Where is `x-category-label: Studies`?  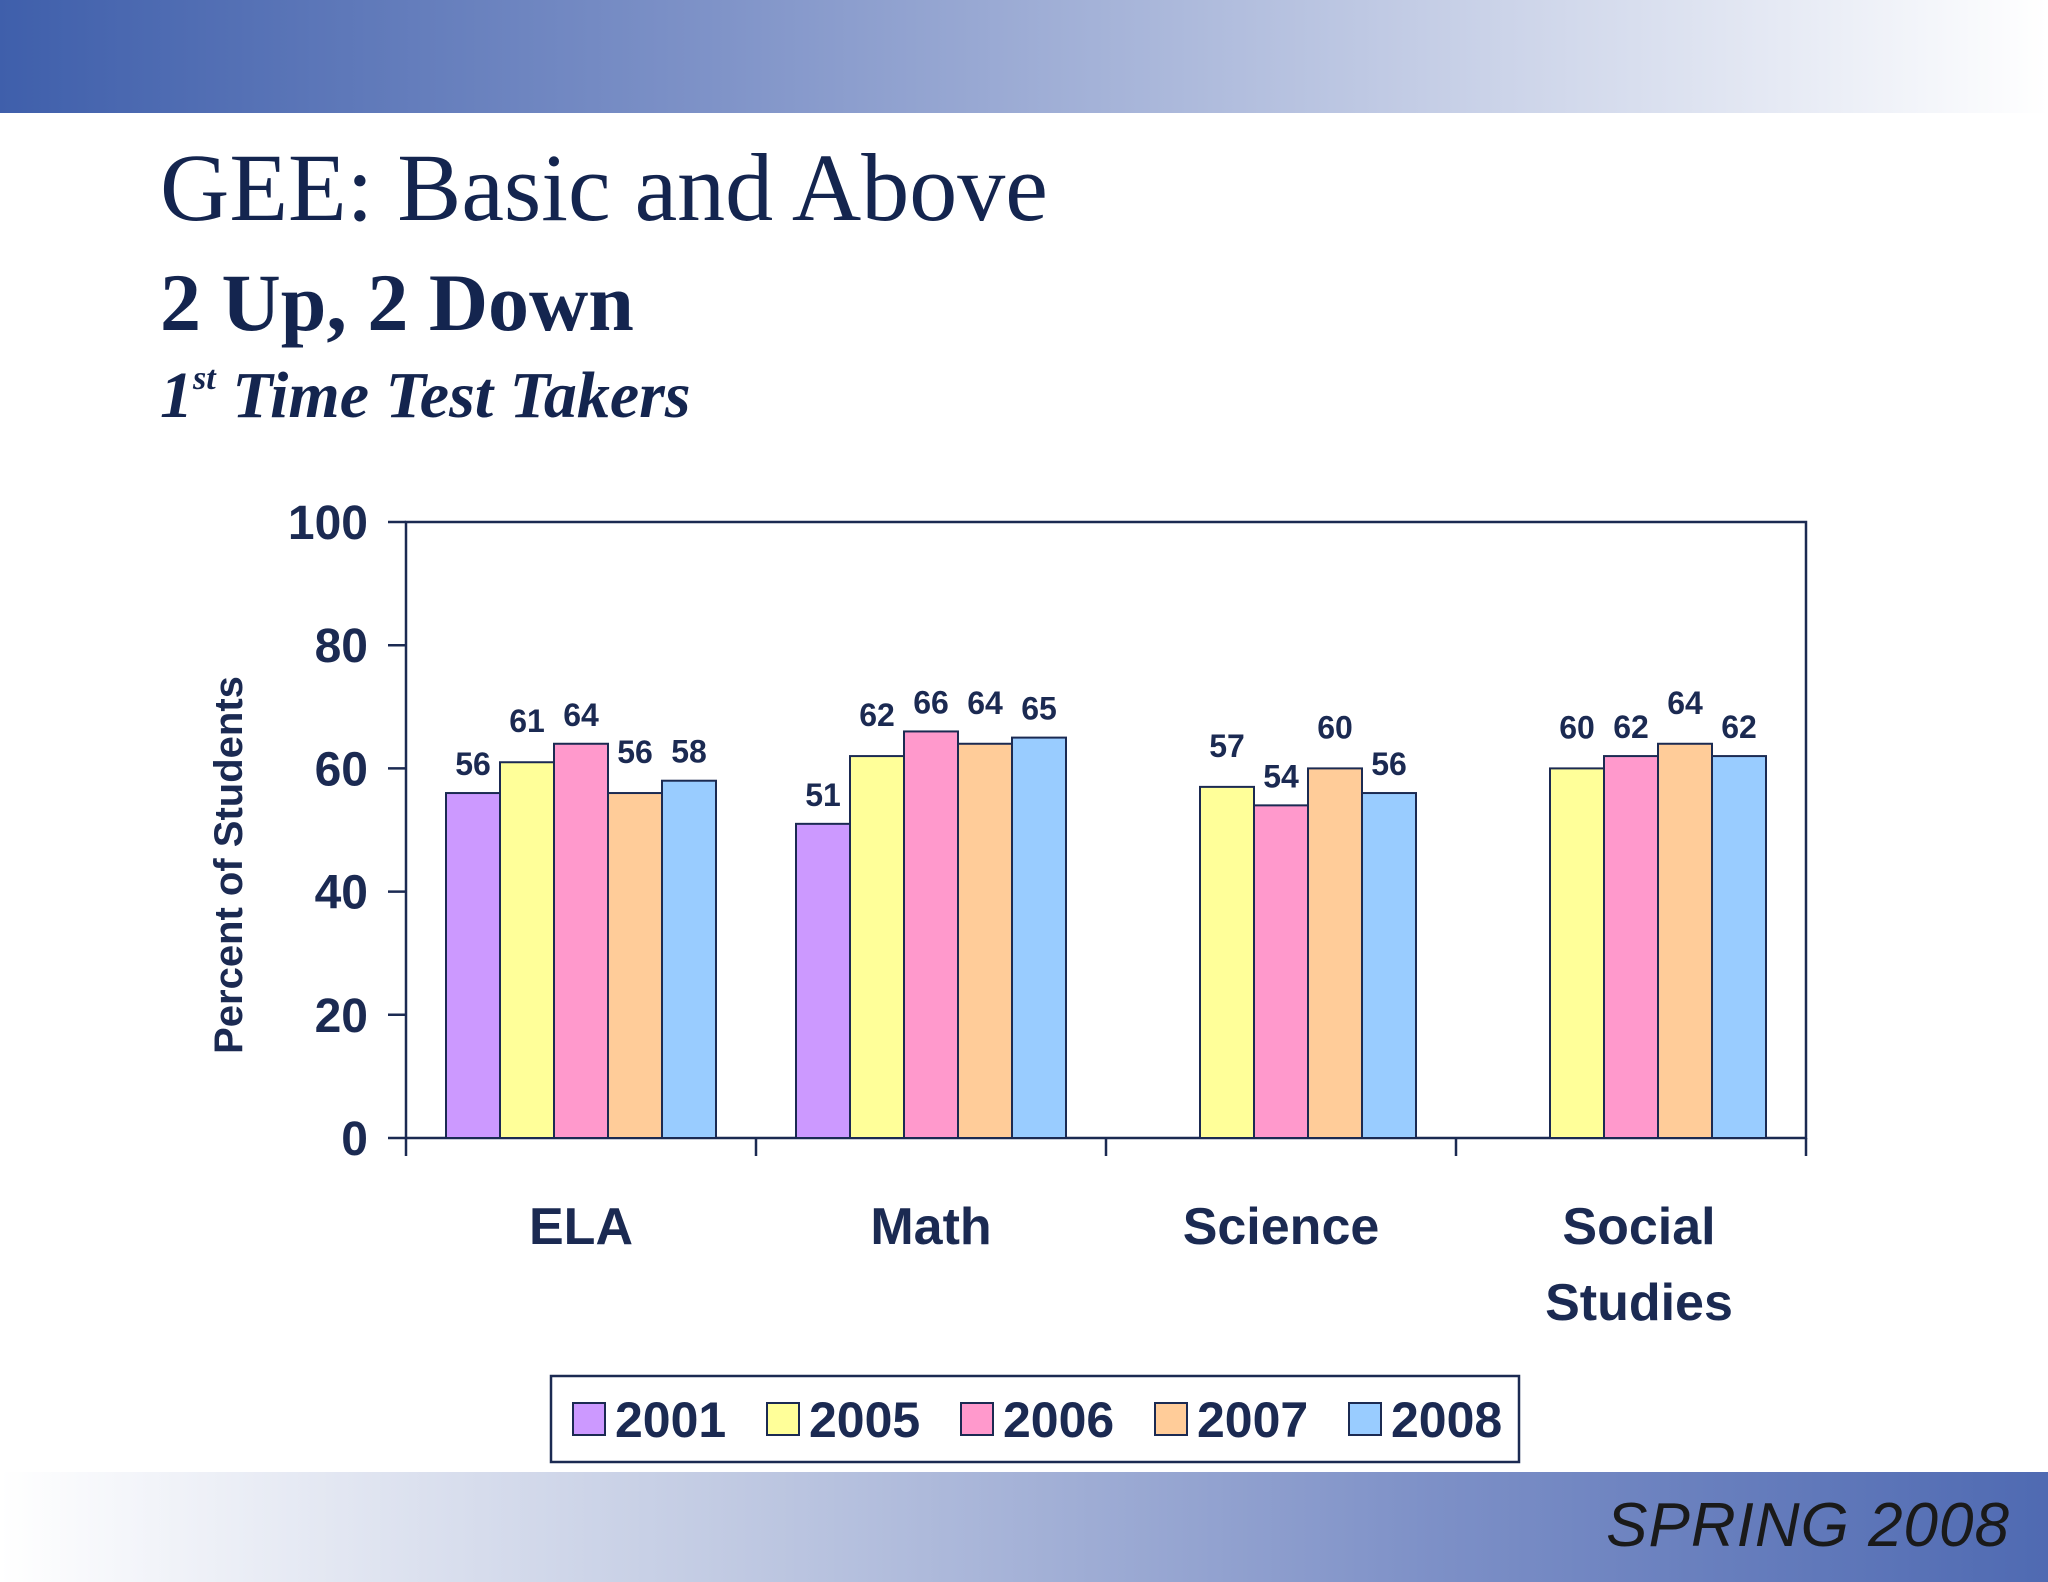 x-category-label: Studies is located at coordinates (1639, 1303).